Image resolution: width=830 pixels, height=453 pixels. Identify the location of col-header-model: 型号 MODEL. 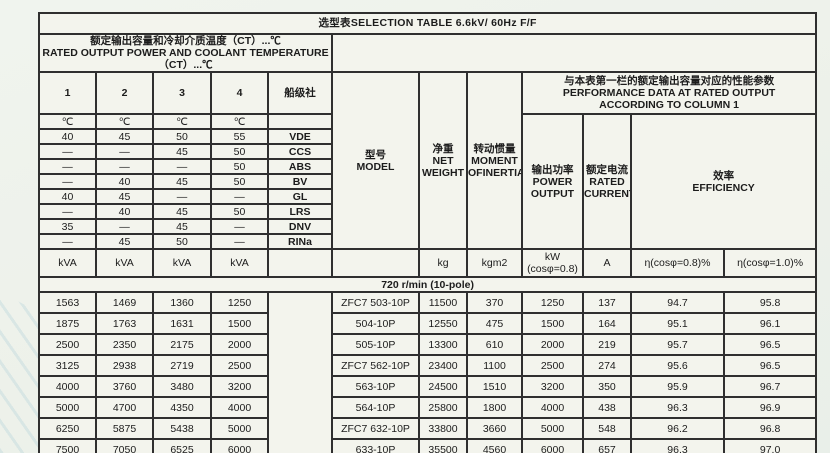
(375, 161).